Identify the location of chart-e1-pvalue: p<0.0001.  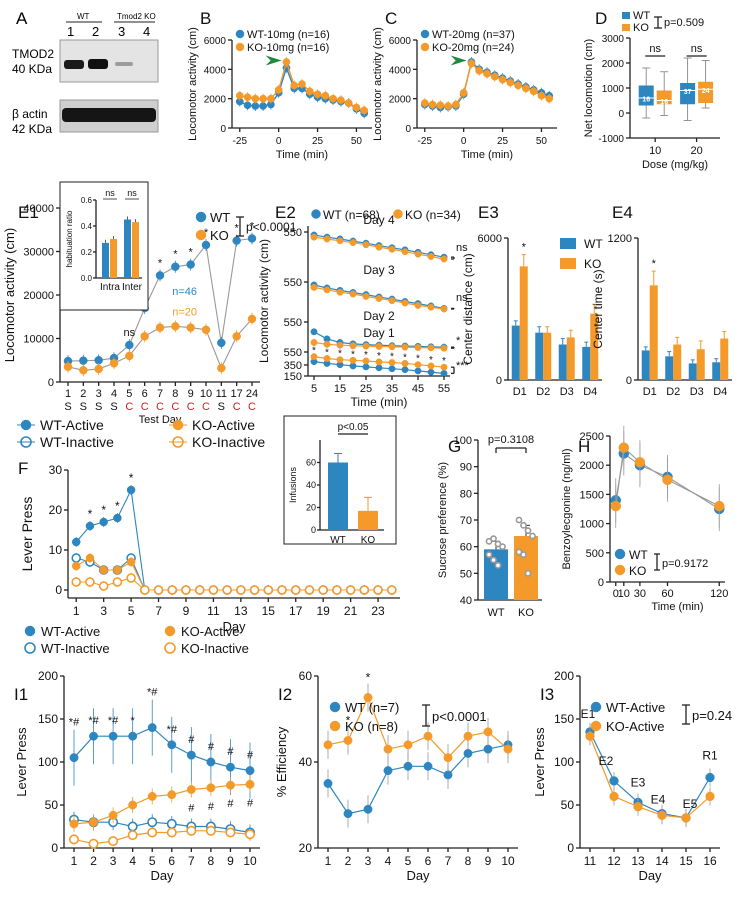
(271, 227).